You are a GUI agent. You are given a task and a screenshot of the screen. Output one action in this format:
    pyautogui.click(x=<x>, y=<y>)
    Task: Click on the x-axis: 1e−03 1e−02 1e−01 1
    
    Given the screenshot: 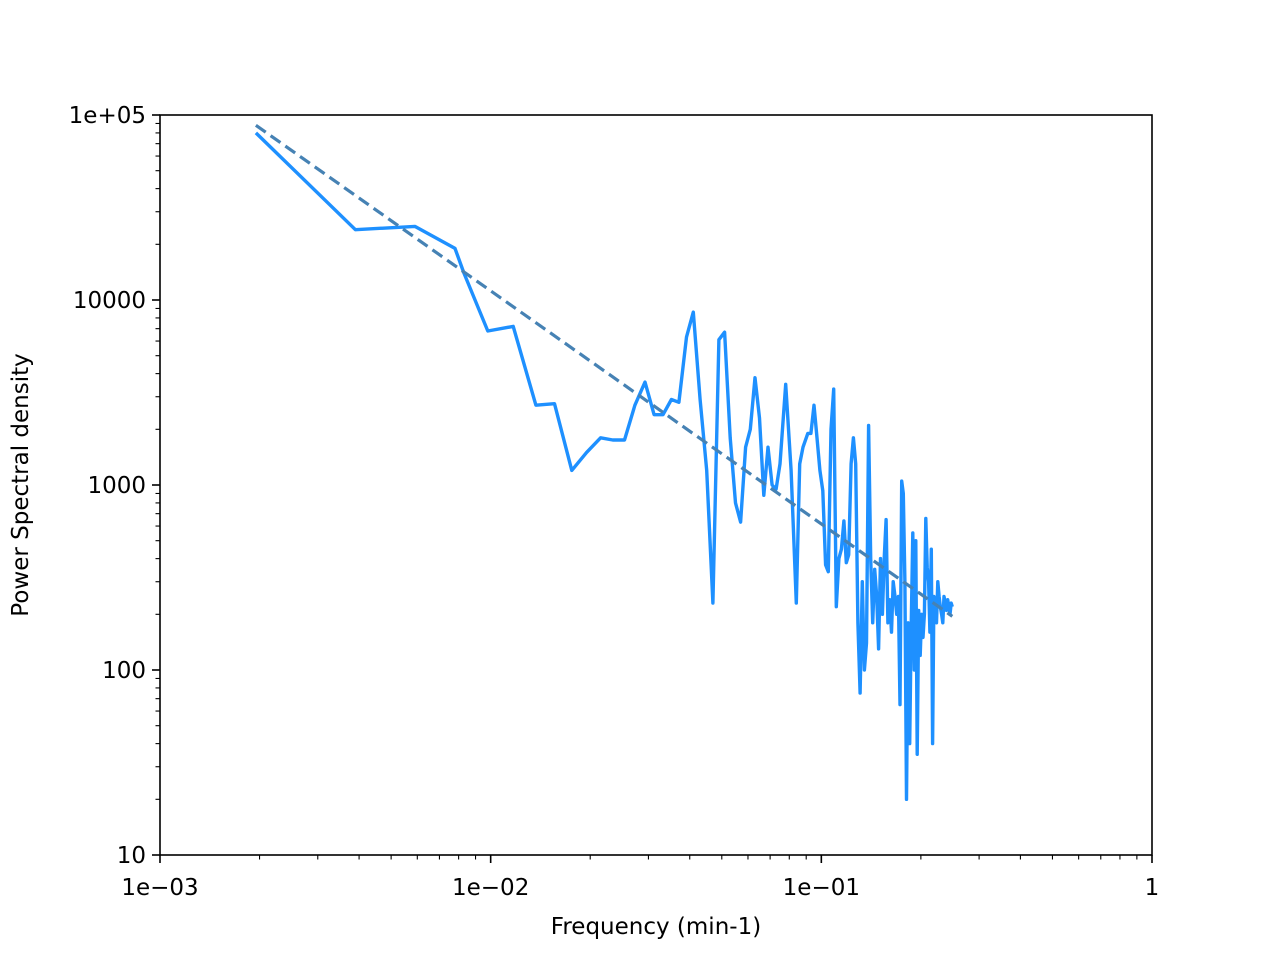 What is the action you would take?
    pyautogui.click(x=640, y=878)
    